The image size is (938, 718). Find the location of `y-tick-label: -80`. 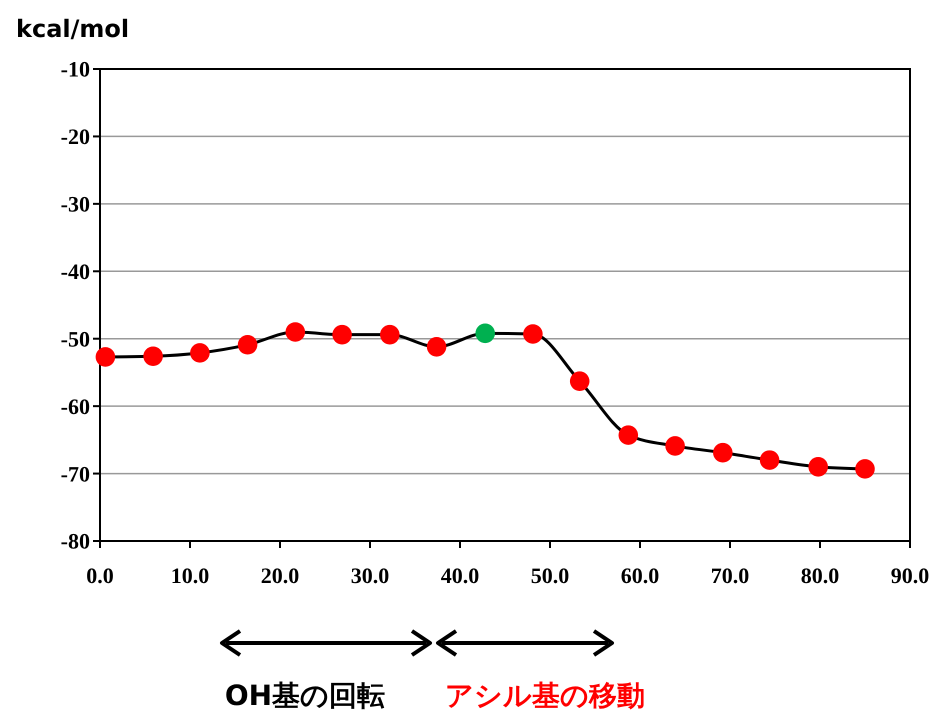

y-tick-label: -80 is located at coordinates (75, 541).